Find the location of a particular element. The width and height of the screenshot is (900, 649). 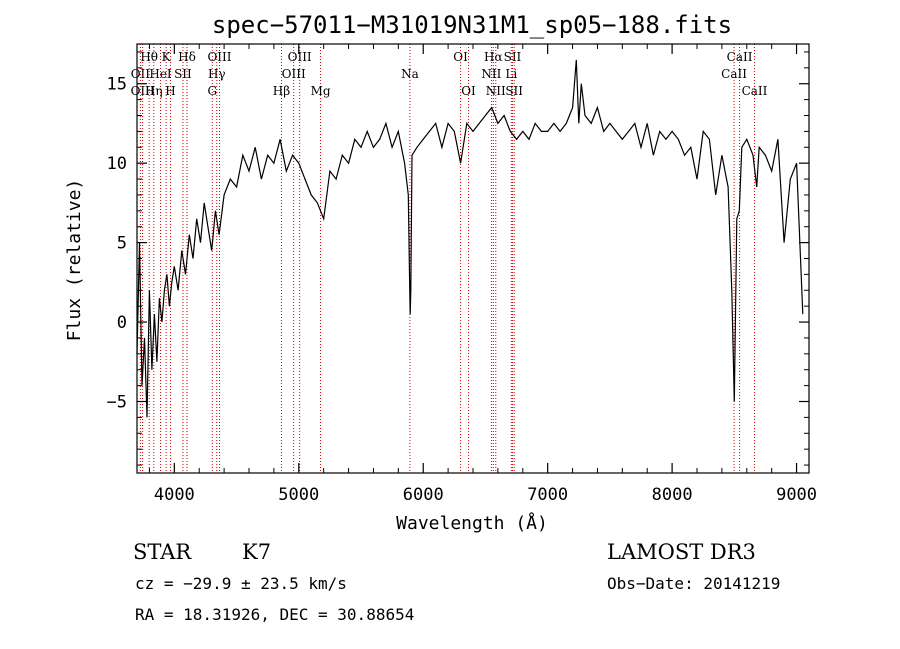

object-subclass: K7 is located at coordinates (256, 552).